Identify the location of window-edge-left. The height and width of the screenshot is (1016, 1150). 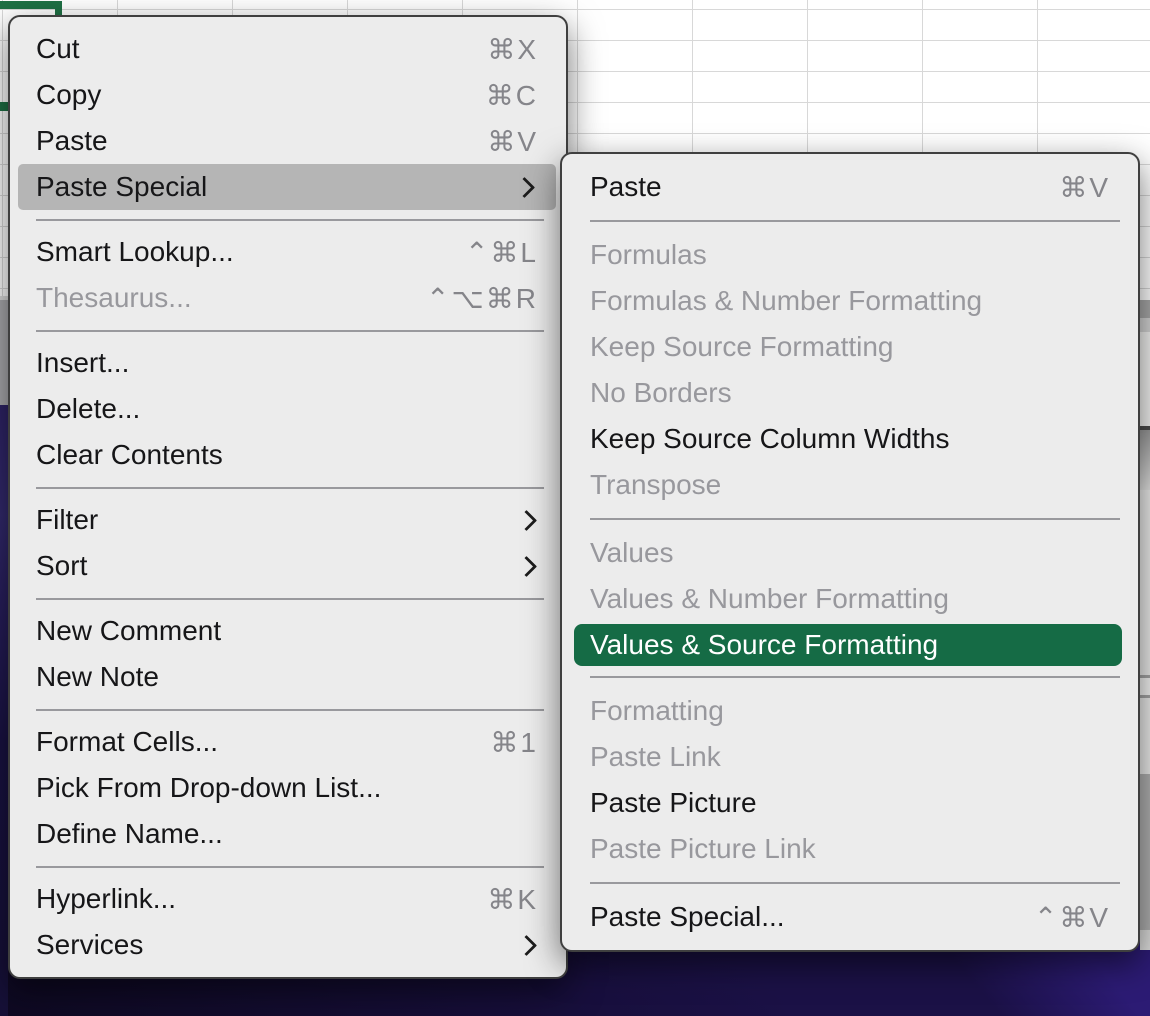
(4, 350).